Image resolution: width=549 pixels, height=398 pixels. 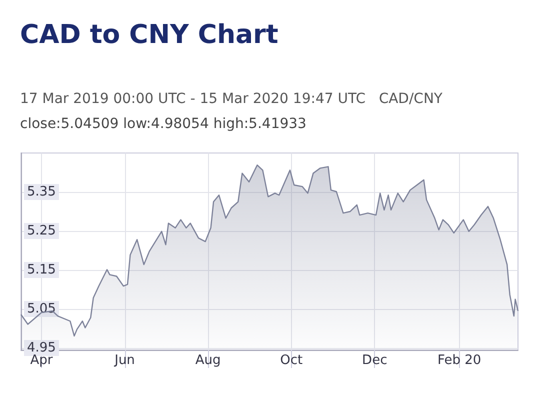 I want to click on chart-title: CAD to CNY Chart, so click(x=149, y=35).